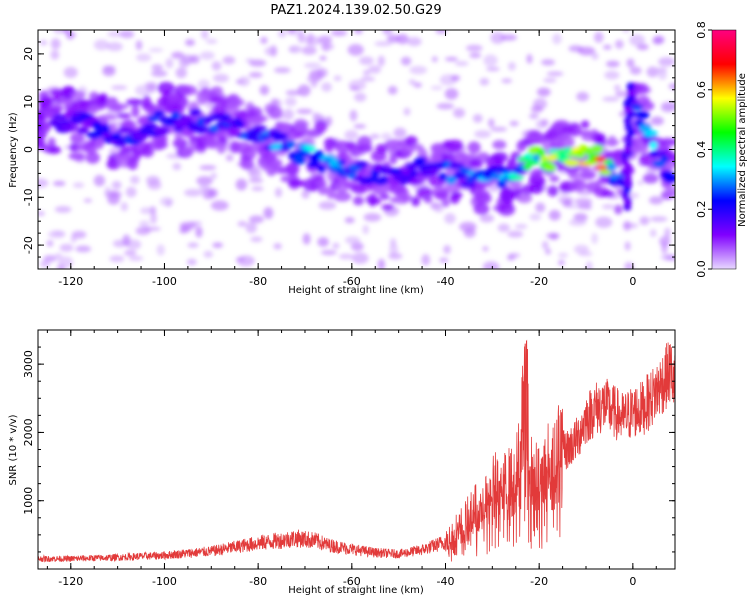  I want to click on x-tick-label: -120, so click(70, 581).